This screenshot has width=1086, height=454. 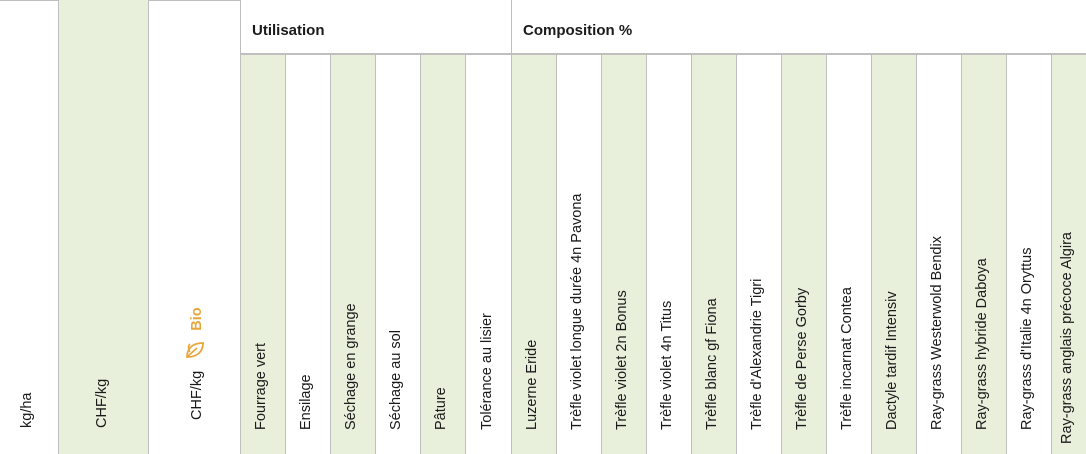 I want to click on col-label: Ray-grass d'Italie 4n Oryttus, so click(x=1027, y=339).